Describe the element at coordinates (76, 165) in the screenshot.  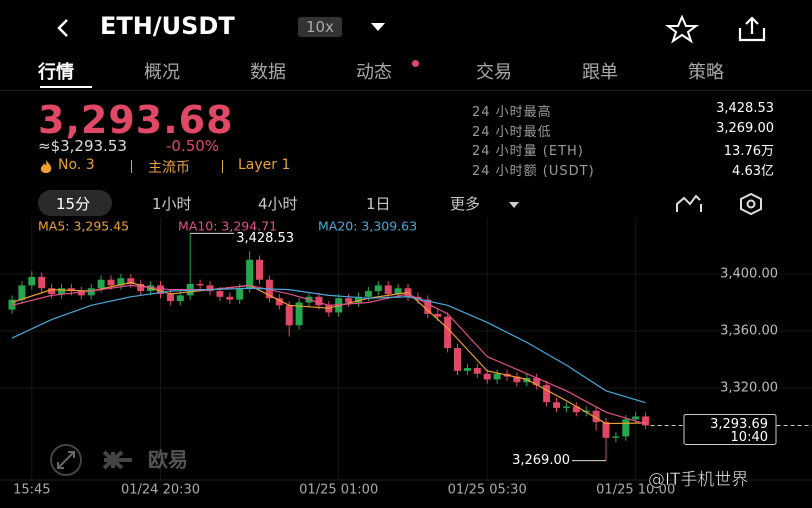
I see `rank: No. 3` at that location.